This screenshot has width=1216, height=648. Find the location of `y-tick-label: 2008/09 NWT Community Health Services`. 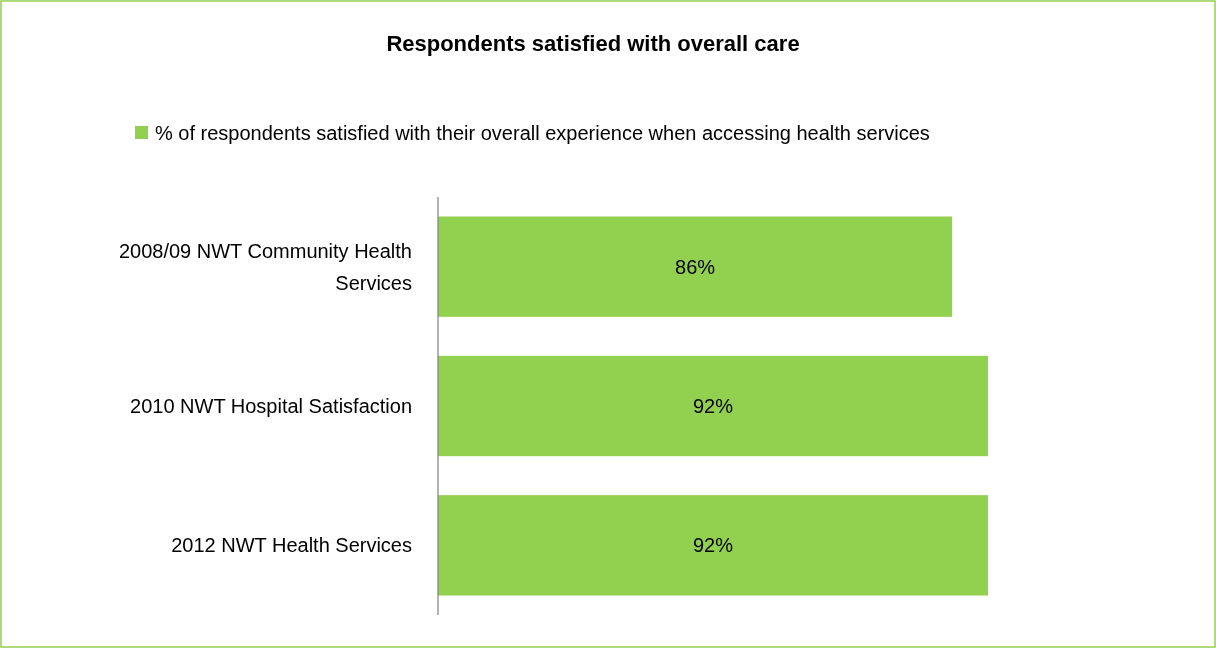

y-tick-label: 2008/09 NWT Community Health Services is located at coordinates (265, 266).